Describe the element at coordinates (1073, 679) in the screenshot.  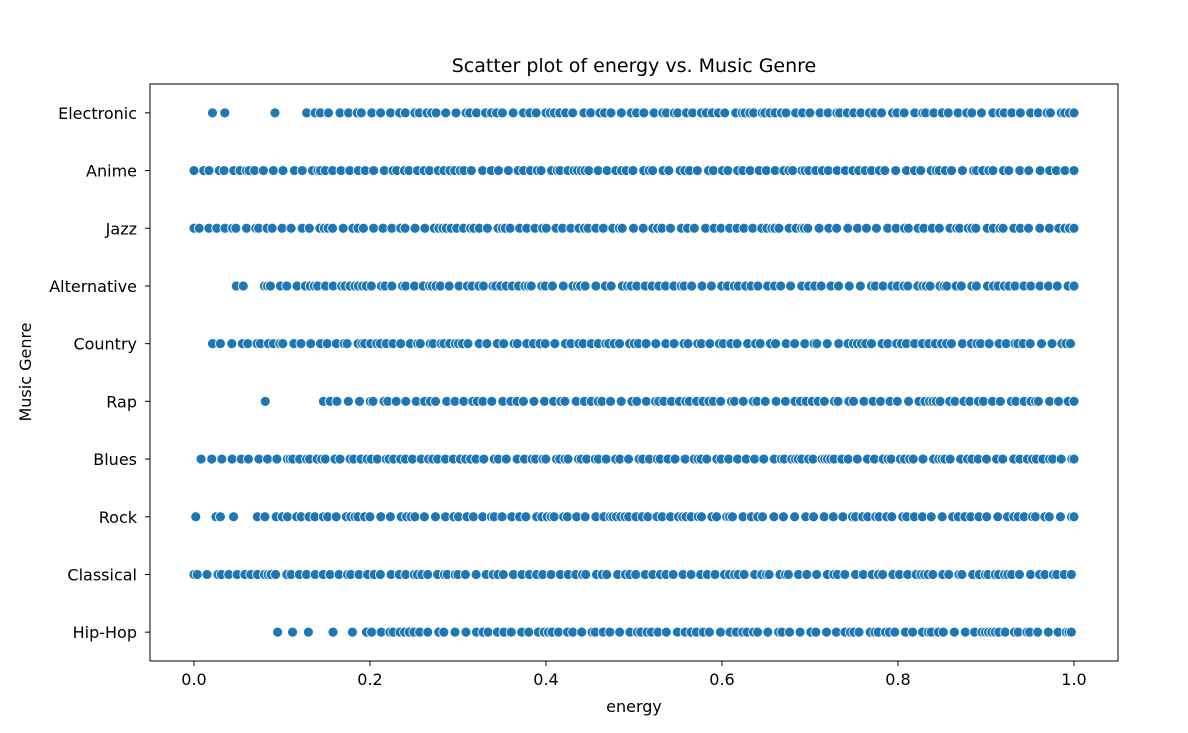
I see `x-tick-label: 1.0` at that location.